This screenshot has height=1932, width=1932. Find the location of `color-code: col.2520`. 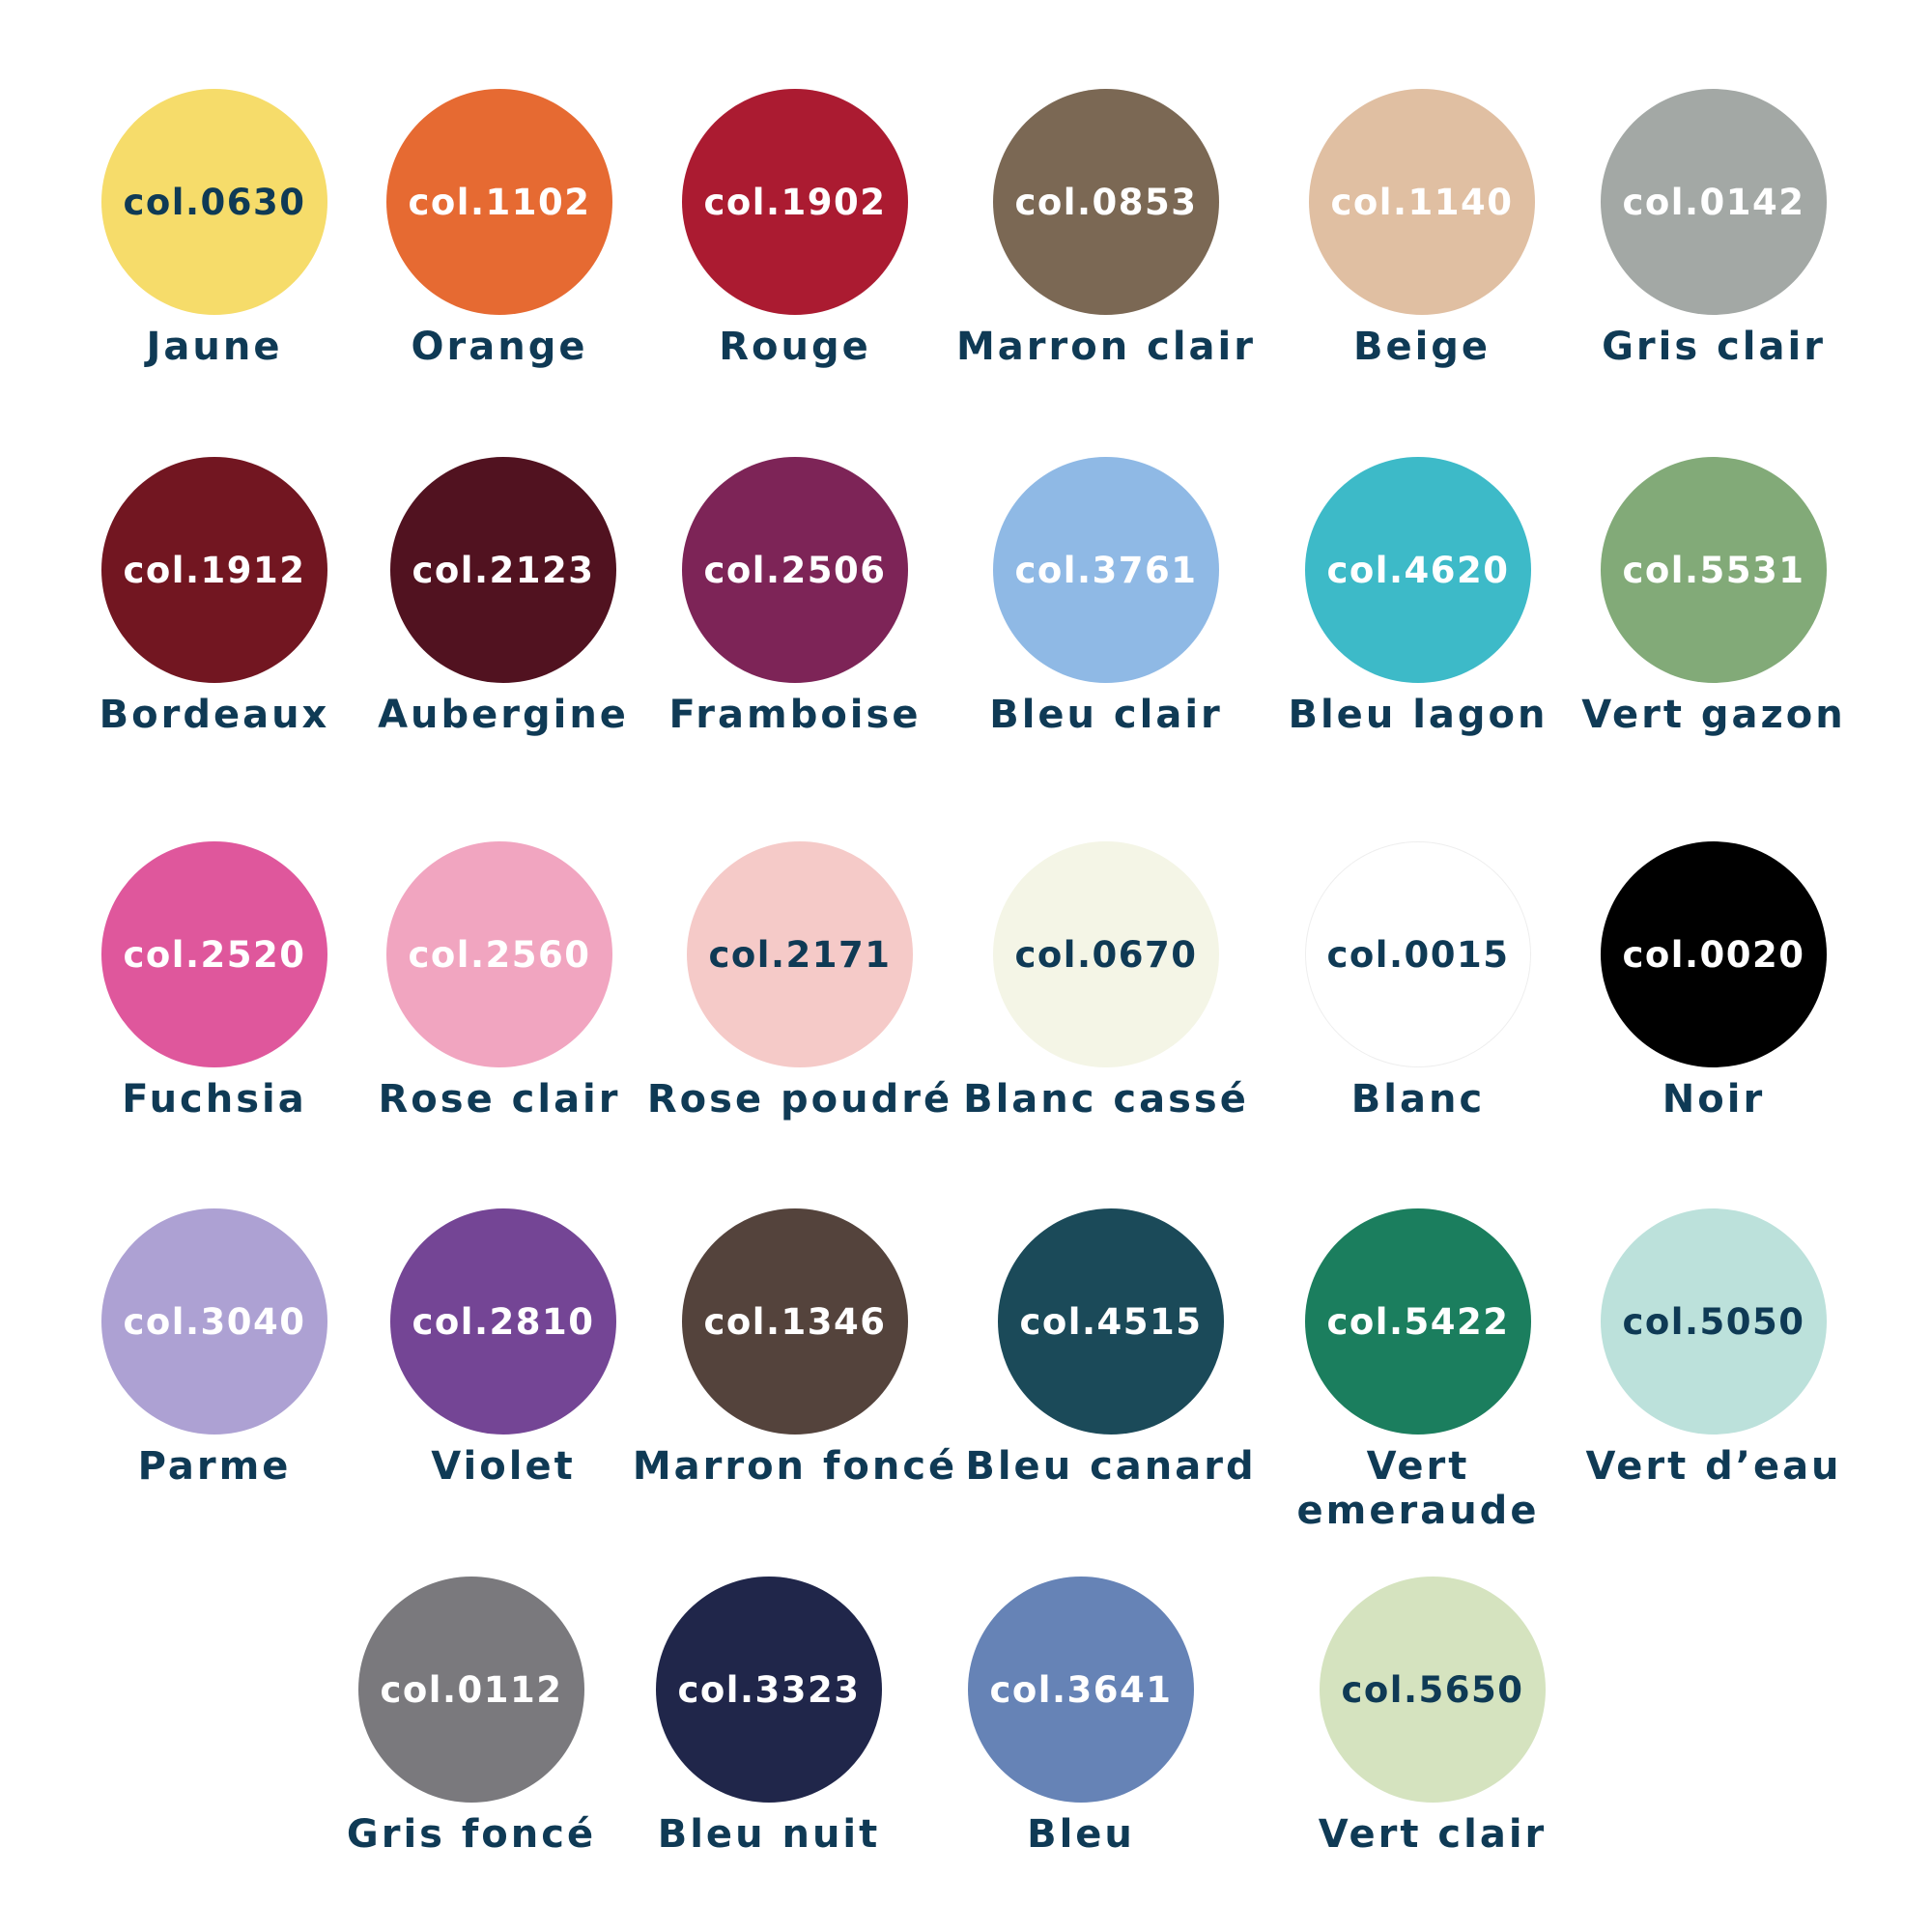

color-code: col.2520 is located at coordinates (214, 954).